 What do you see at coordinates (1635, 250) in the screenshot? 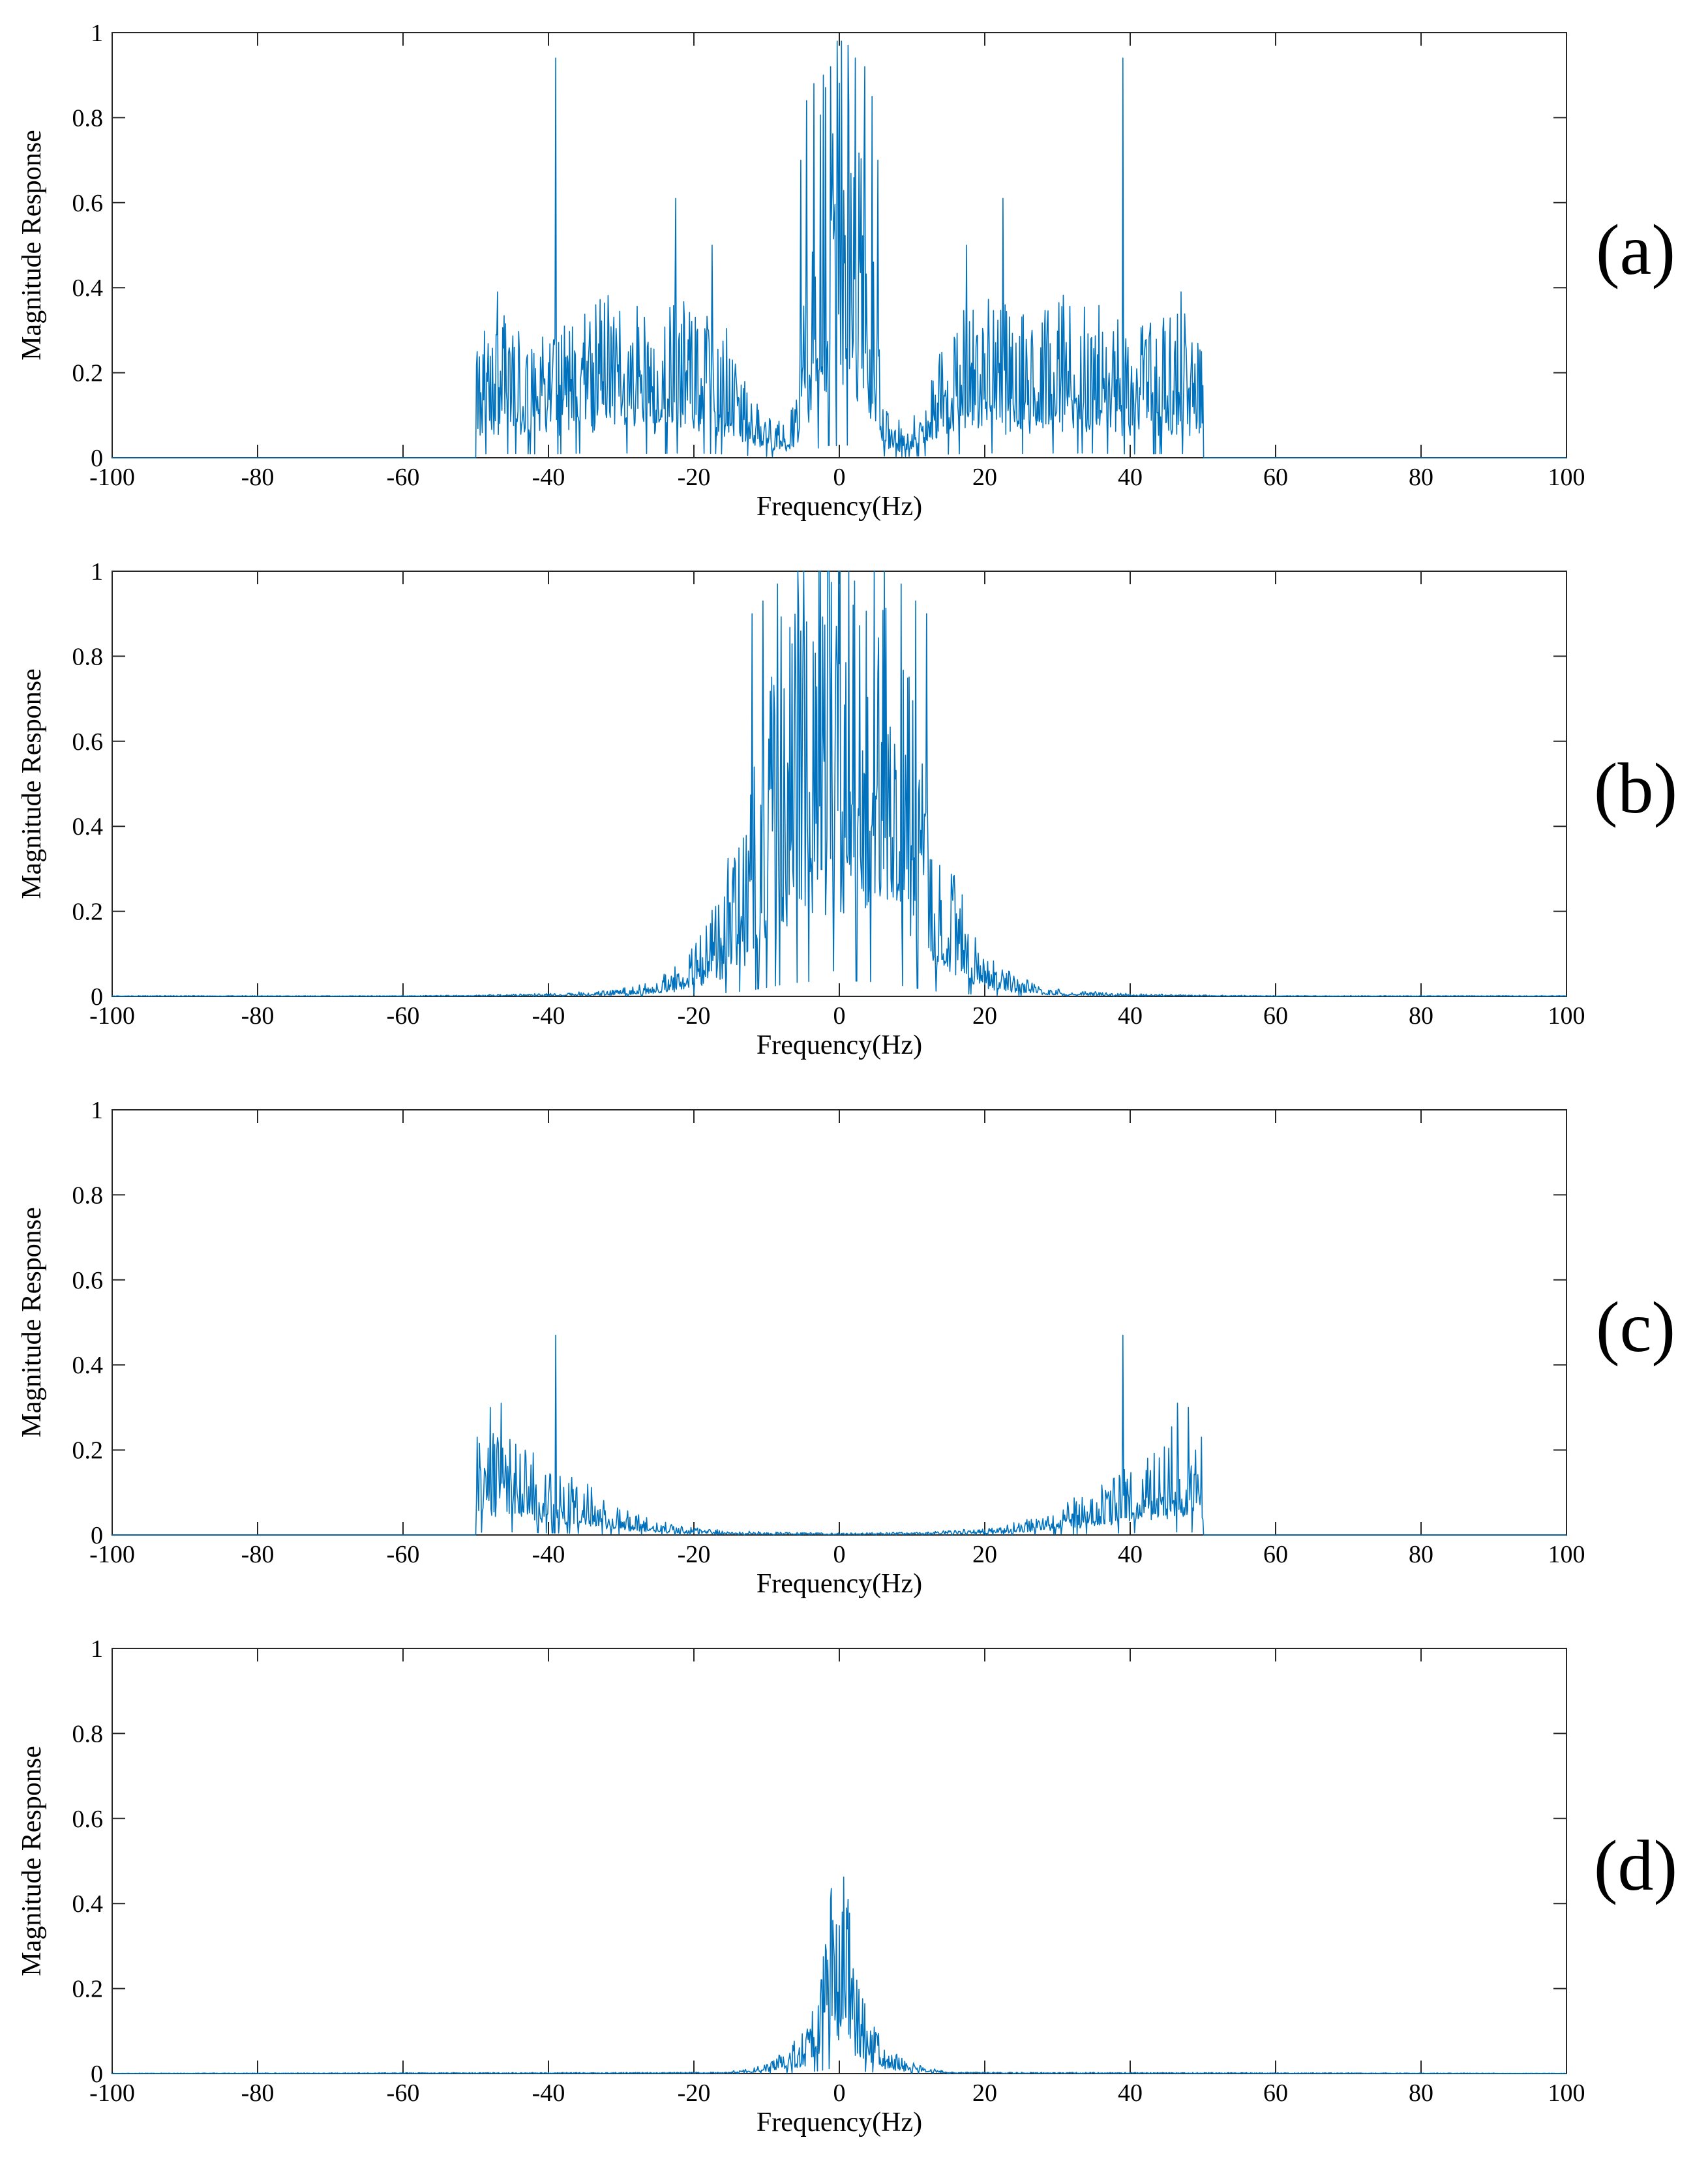
I see `panel-label: (a)` at bounding box center [1635, 250].